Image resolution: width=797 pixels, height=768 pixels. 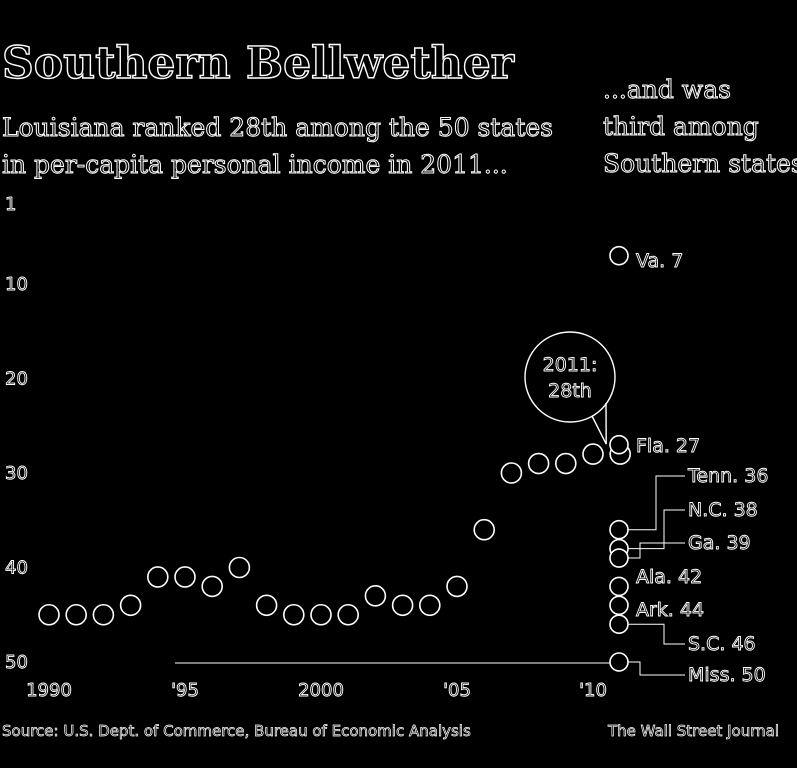 I want to click on side-note-line-1: ...and was, so click(x=667, y=89).